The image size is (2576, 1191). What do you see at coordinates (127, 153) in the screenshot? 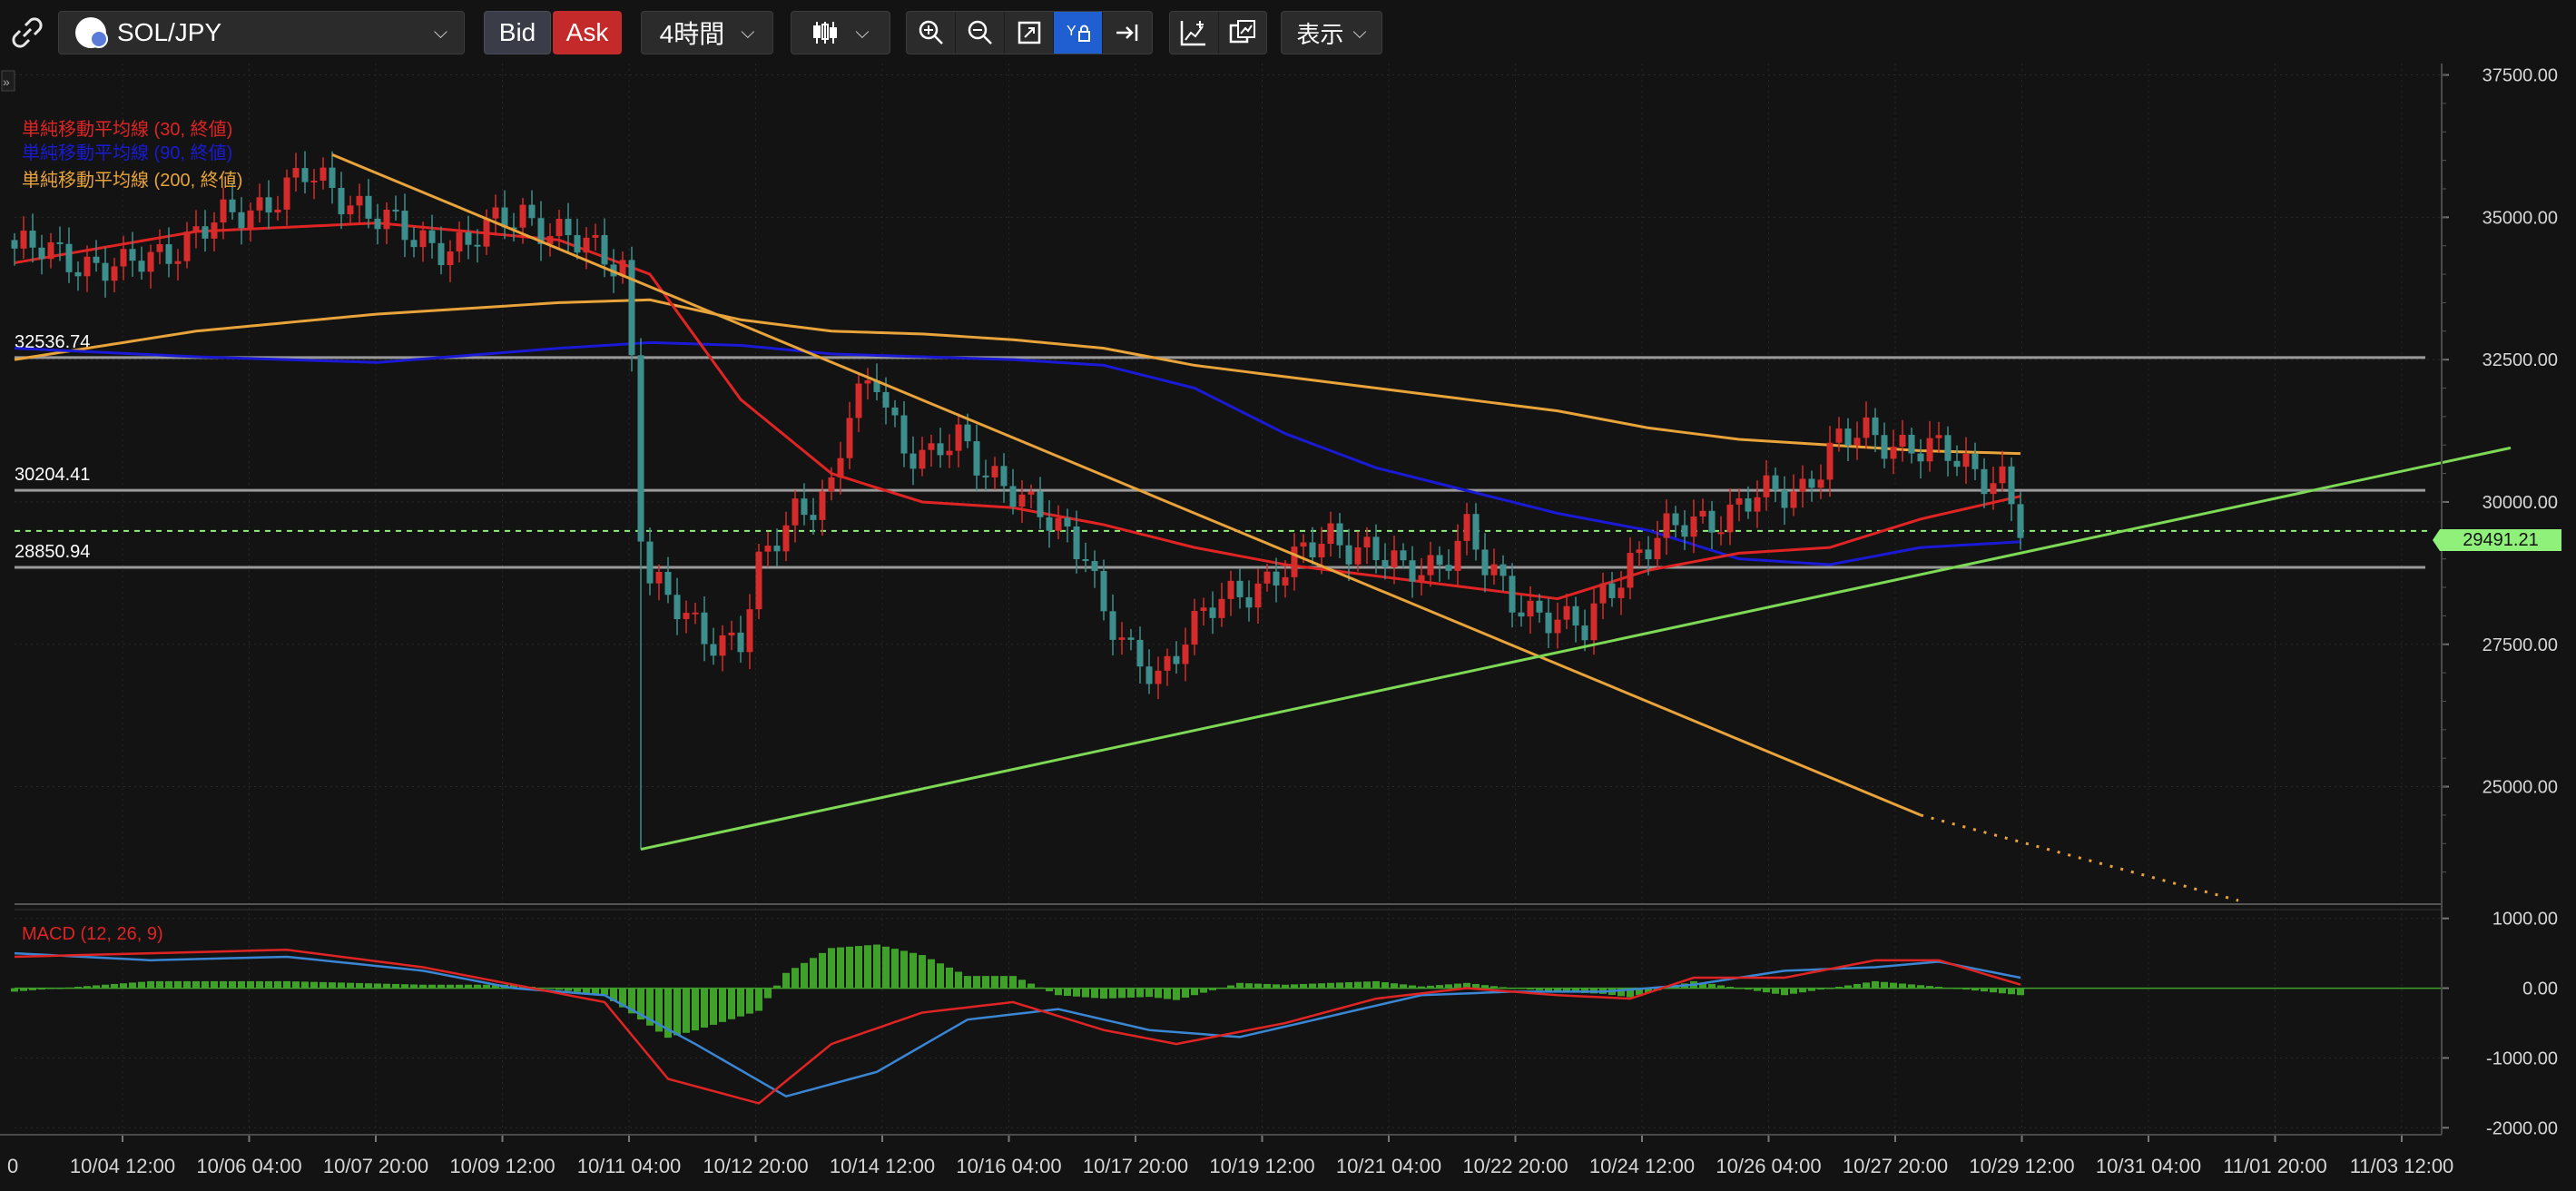
I see `sma90-legend: 単純移動平均線 (90, 終値)` at bounding box center [127, 153].